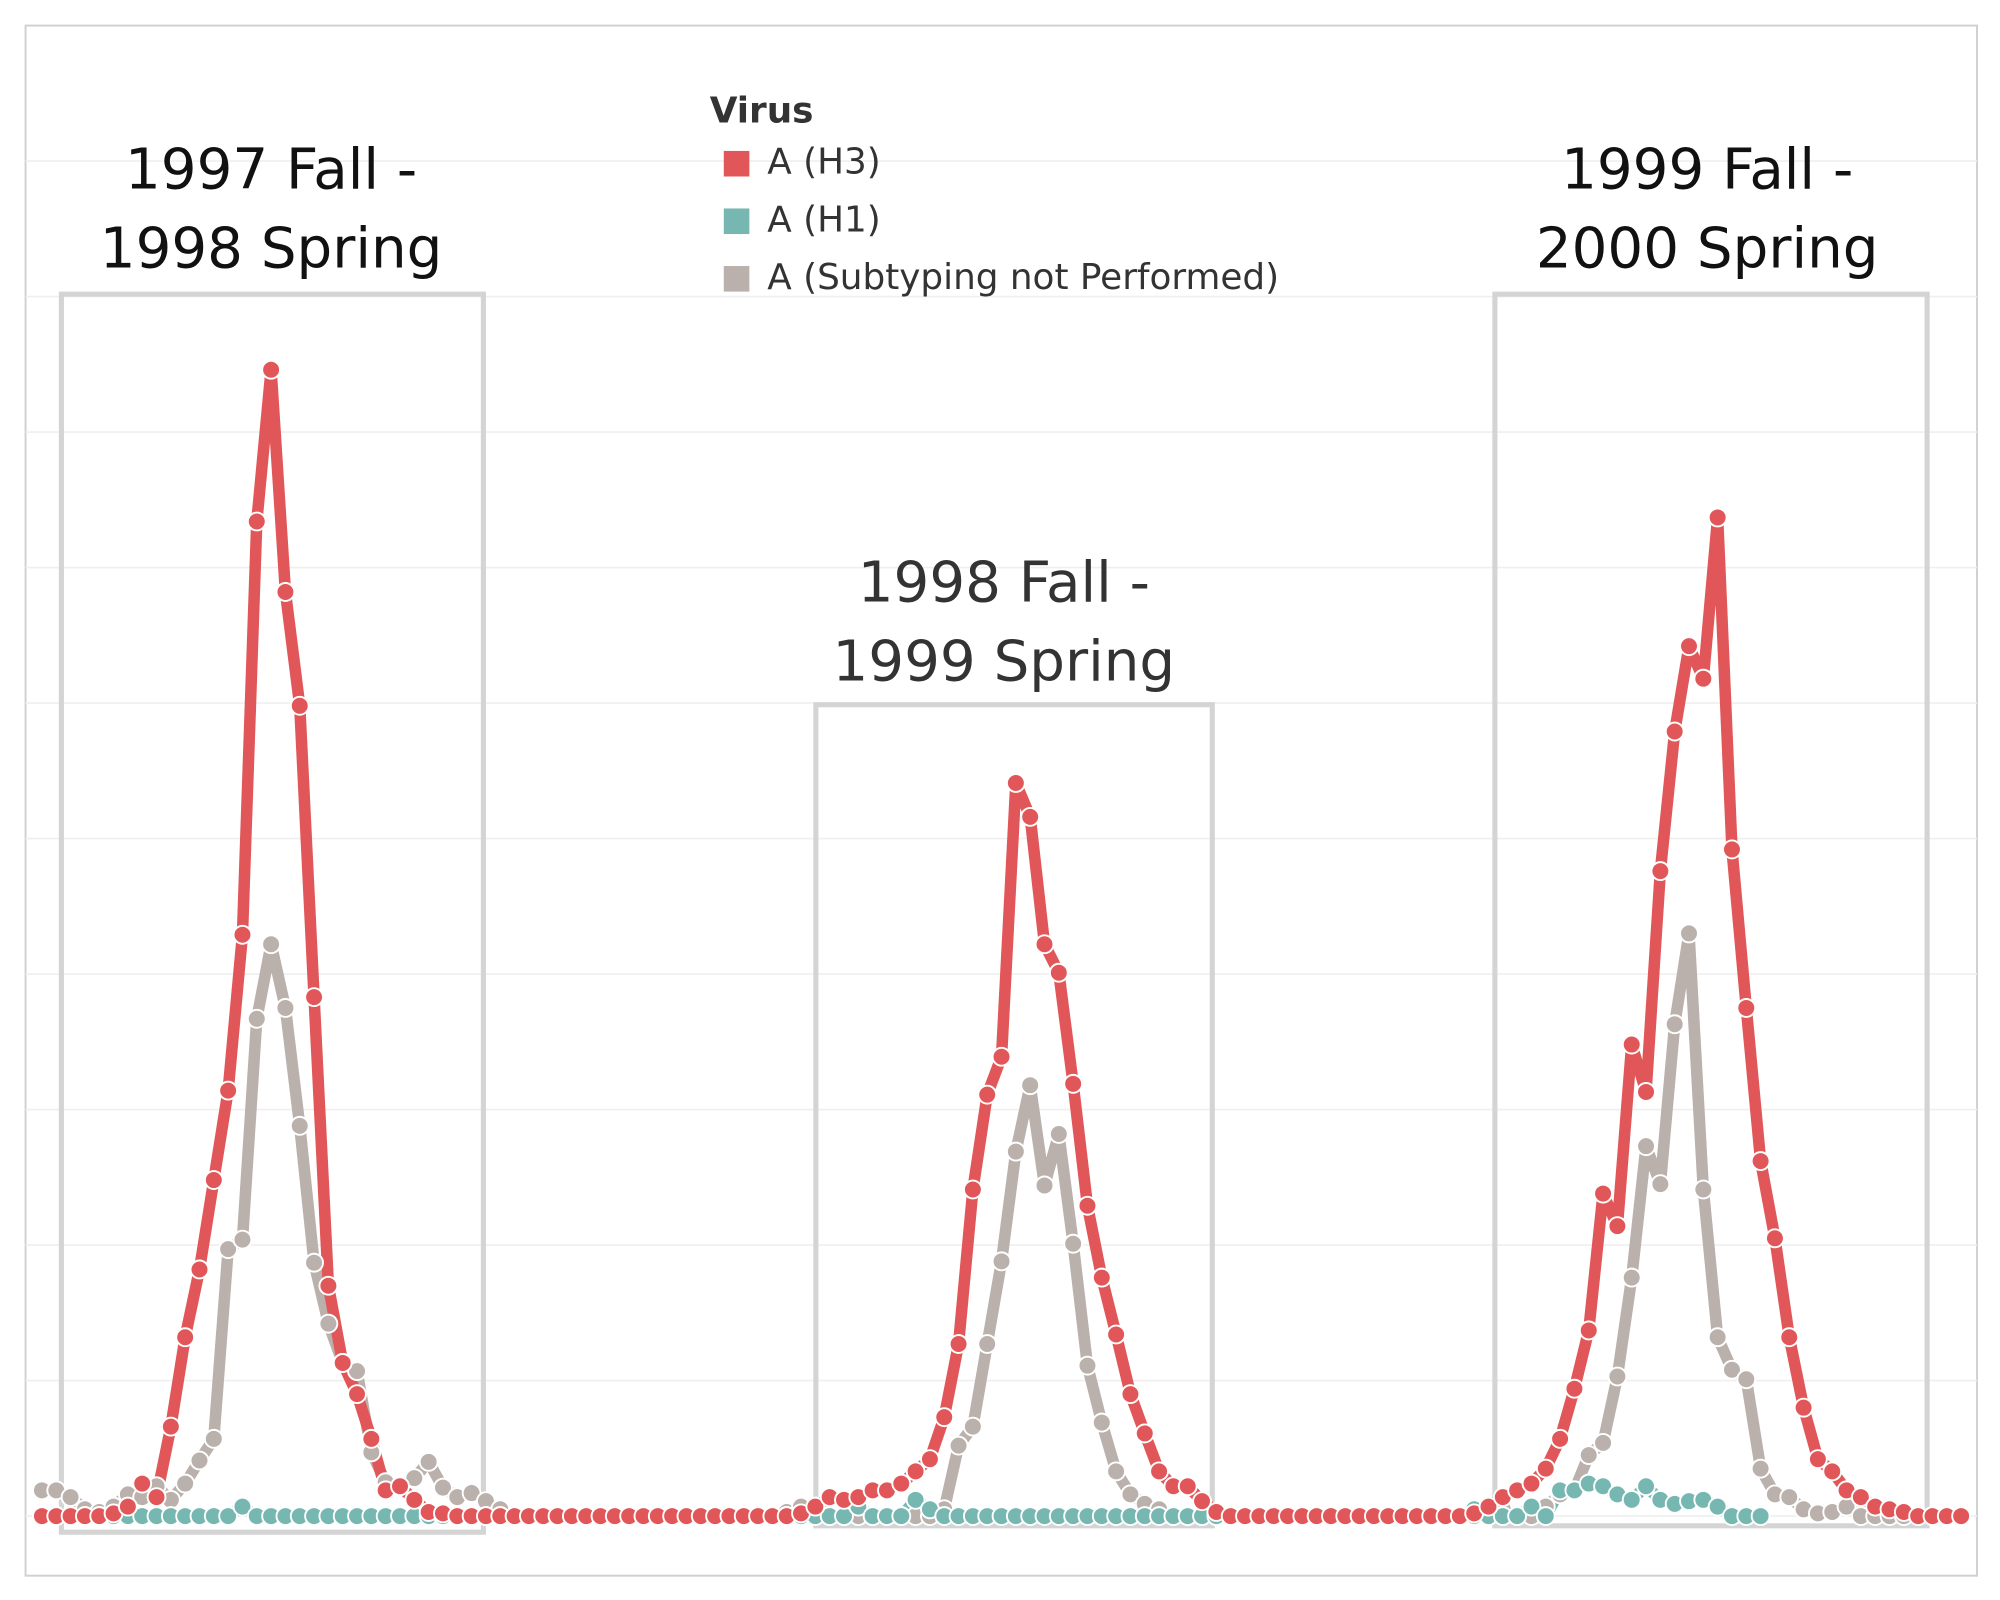  Describe the element at coordinates (1023, 277) in the screenshot. I see `legend-label: A (Subtyping not Performed)` at that location.